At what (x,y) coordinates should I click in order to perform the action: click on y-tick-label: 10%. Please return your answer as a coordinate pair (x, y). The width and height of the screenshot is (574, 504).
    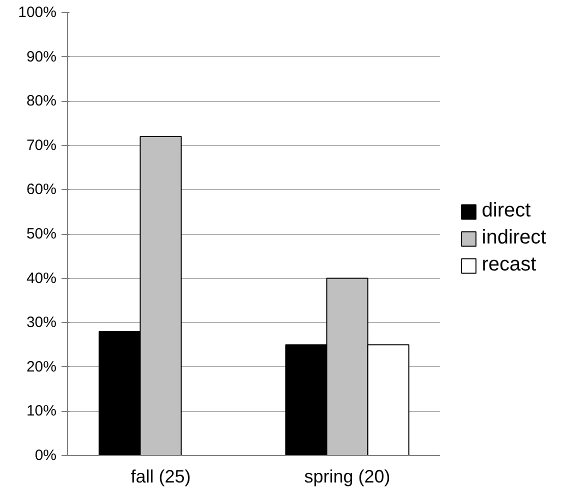
    Looking at the image, I should click on (41, 411).